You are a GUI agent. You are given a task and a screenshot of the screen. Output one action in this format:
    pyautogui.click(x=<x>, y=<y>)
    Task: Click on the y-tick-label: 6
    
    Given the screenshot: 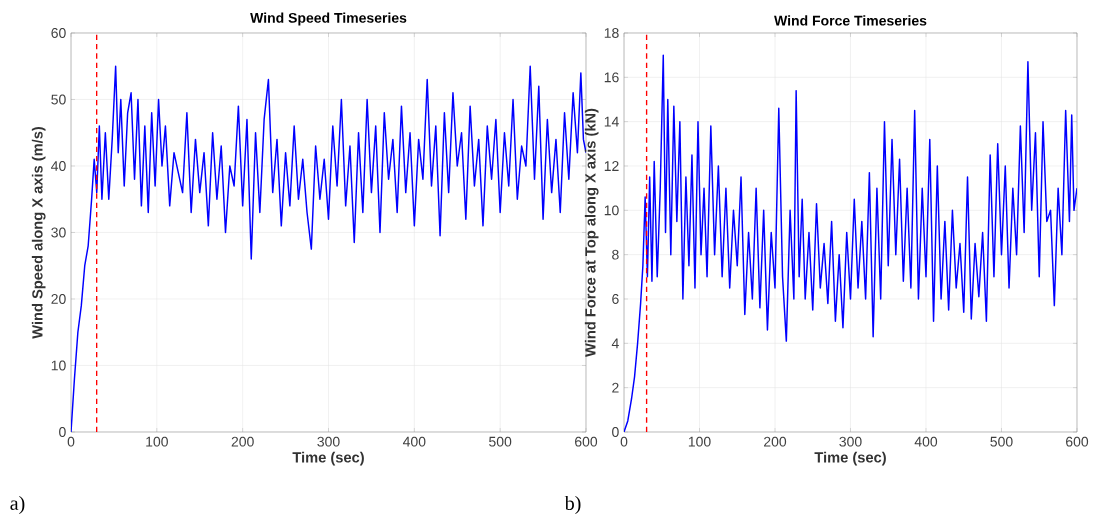 What is the action you would take?
    pyautogui.click(x=615, y=299)
    